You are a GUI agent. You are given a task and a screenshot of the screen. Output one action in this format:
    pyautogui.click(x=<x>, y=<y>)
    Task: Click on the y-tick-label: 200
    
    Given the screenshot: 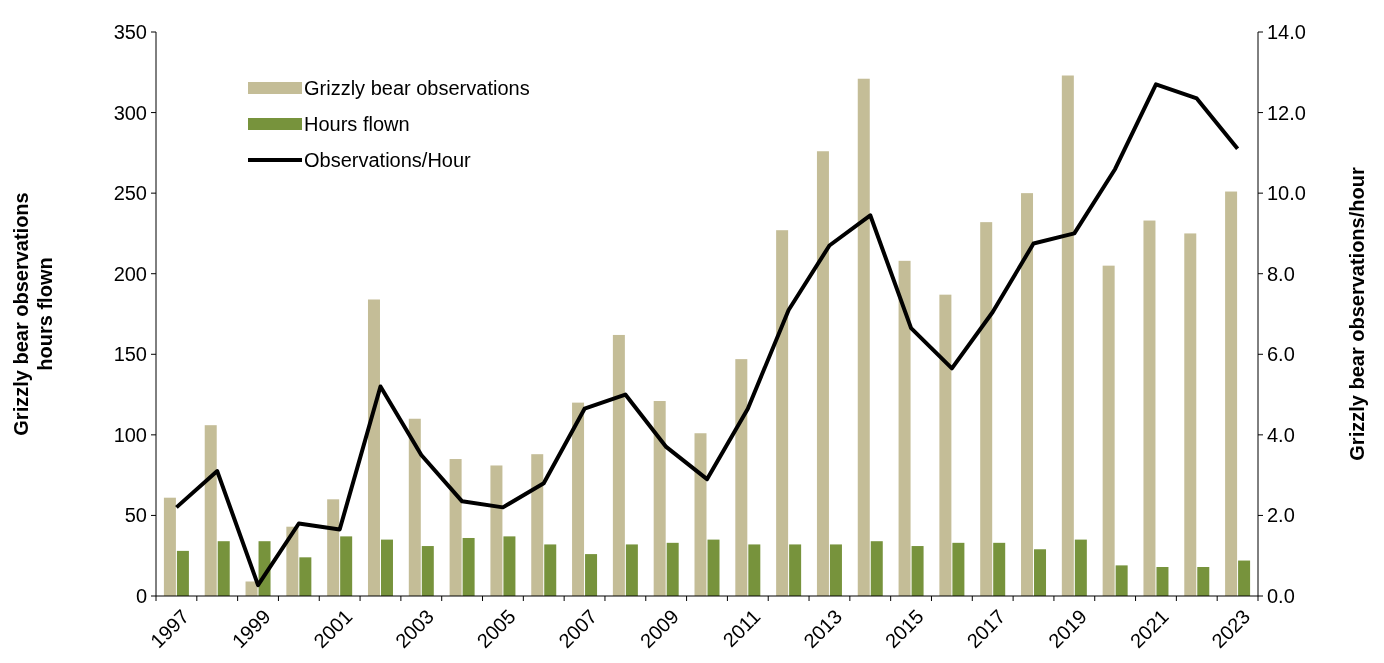 What is the action you would take?
    pyautogui.click(x=130, y=273)
    